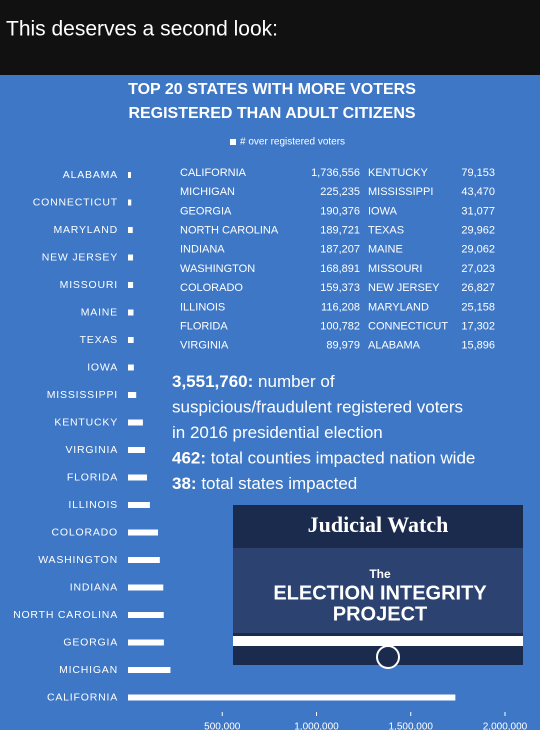 Image resolution: width=540 pixels, height=730 pixels. I want to click on banner-flag, so click(378, 590).